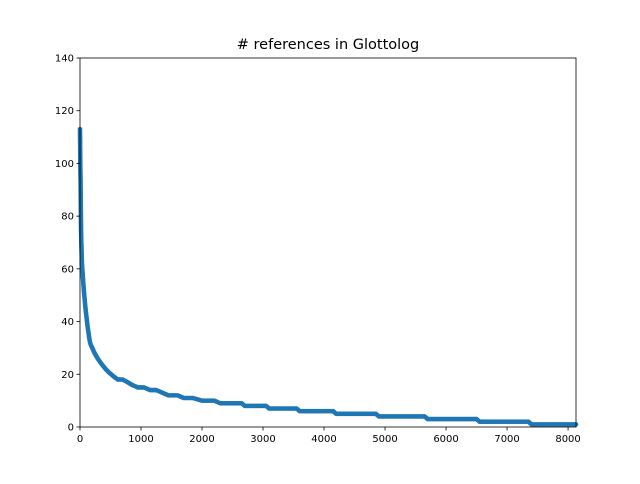  Describe the element at coordinates (384, 439) in the screenshot. I see `x-tick-label: 5000` at that location.